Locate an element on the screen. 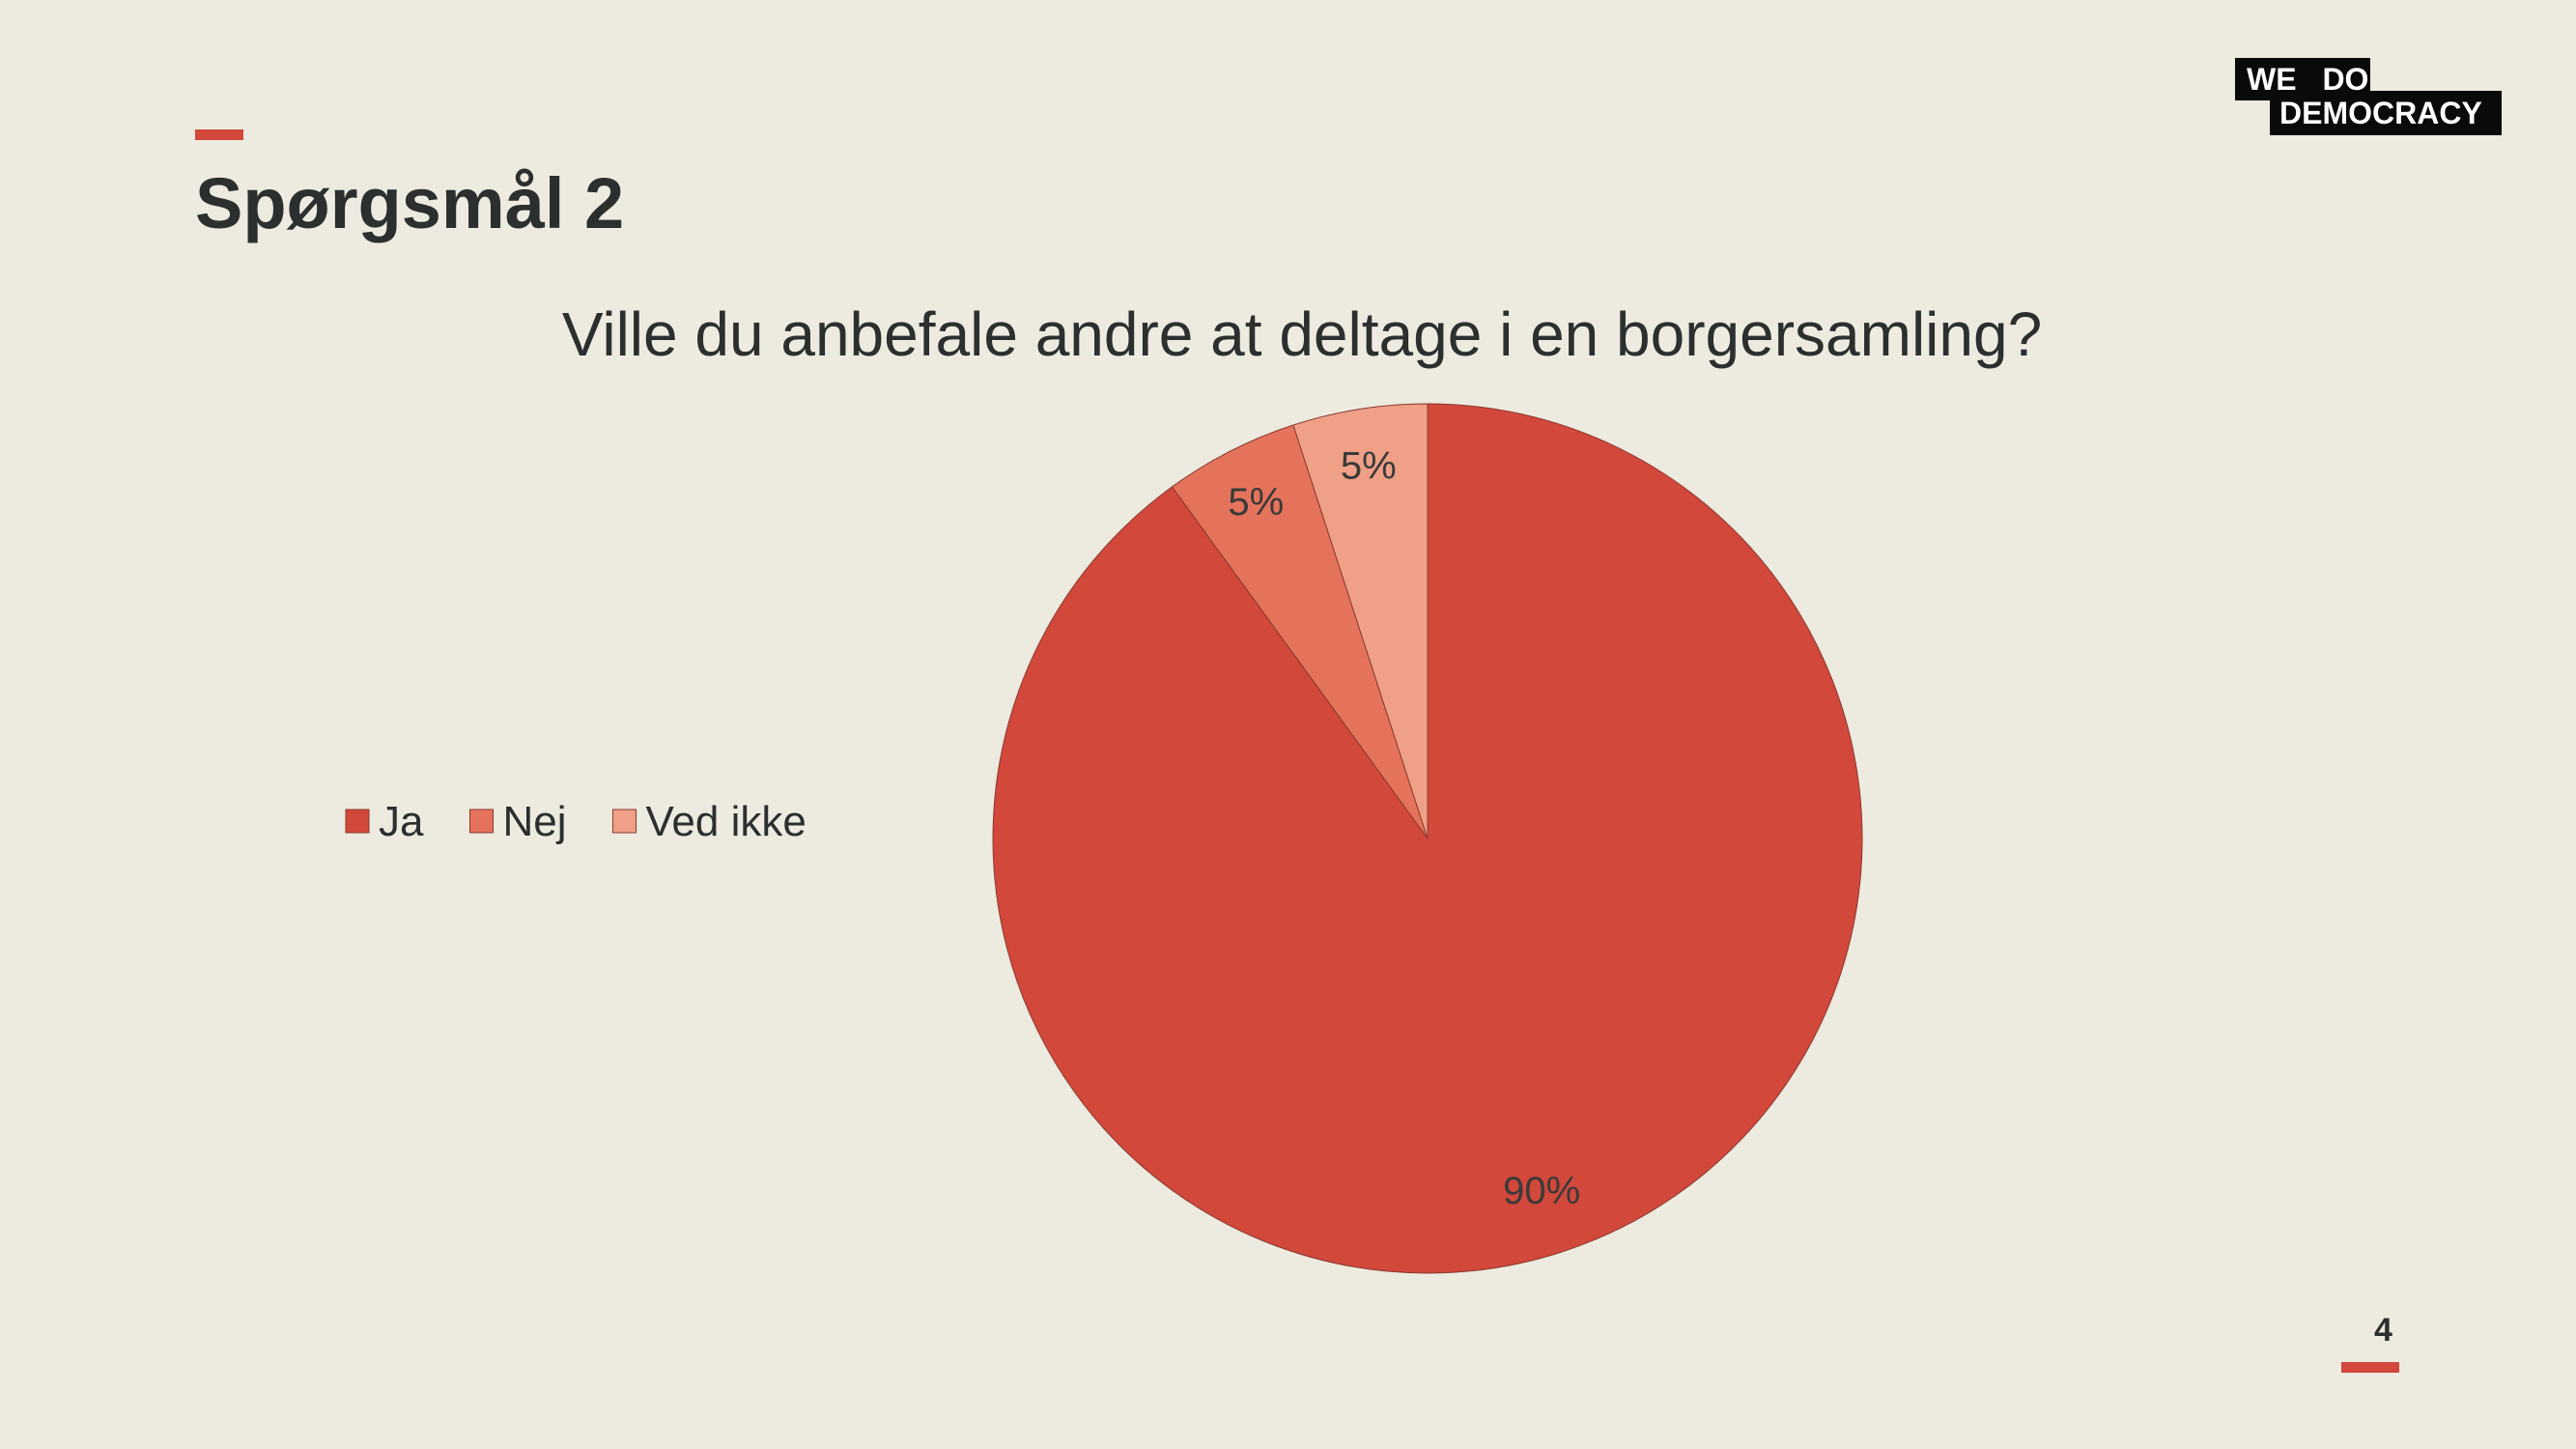 This screenshot has width=2576, height=1449. legend-swatch-ved-ikke is located at coordinates (624, 821).